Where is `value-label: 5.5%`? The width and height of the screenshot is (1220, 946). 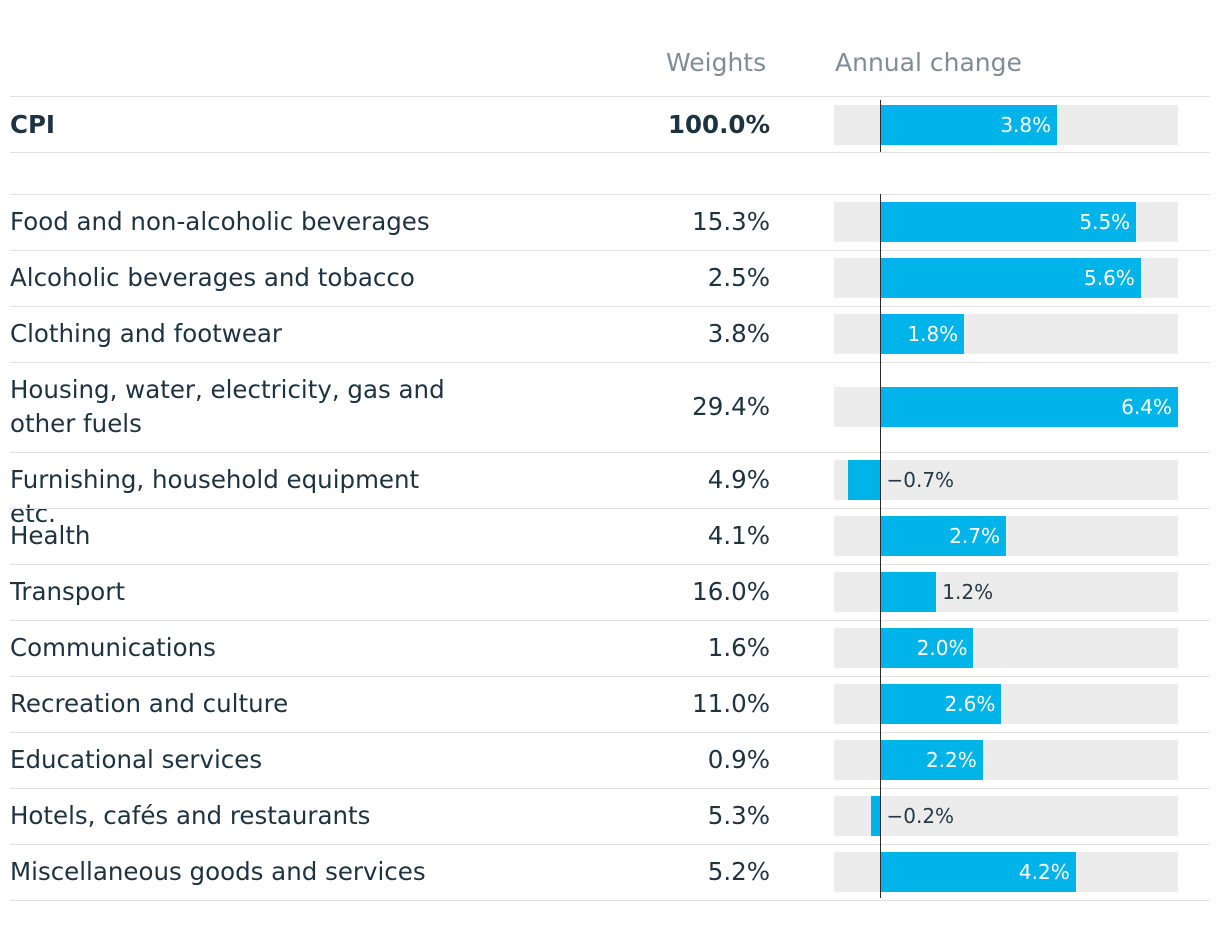
value-label: 5.5% is located at coordinates (1105, 222).